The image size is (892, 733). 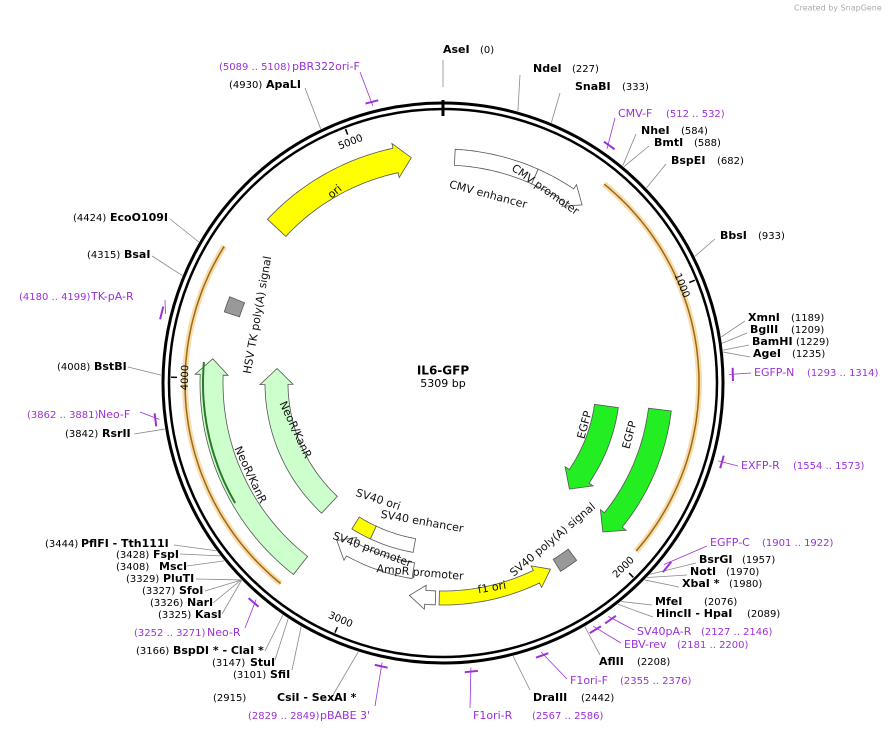 I want to click on enzyme-position: (0), so click(x=487, y=50).